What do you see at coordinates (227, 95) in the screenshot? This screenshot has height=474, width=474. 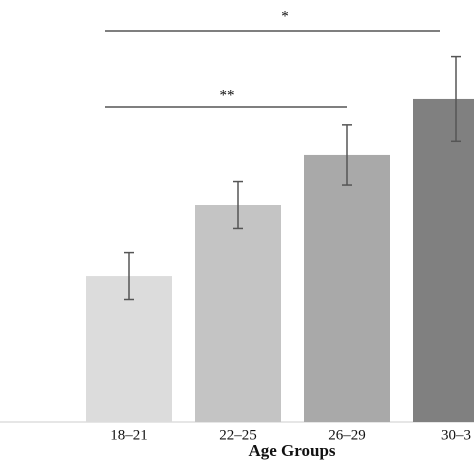 I see `significance-label: **` at bounding box center [227, 95].